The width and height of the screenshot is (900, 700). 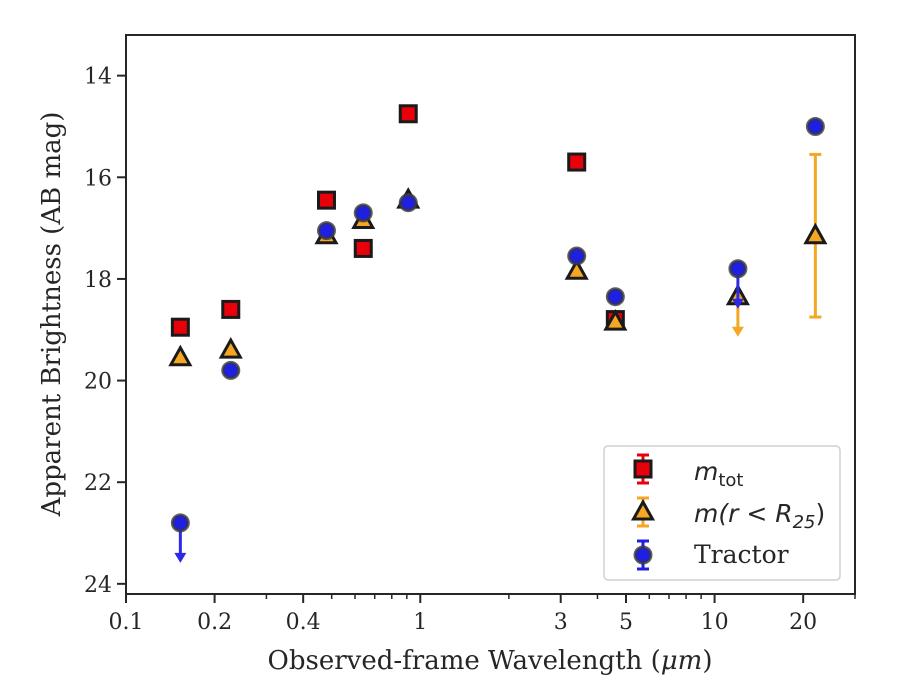 What do you see at coordinates (214, 622) in the screenshot?
I see `x-tick-label: 0.2` at bounding box center [214, 622].